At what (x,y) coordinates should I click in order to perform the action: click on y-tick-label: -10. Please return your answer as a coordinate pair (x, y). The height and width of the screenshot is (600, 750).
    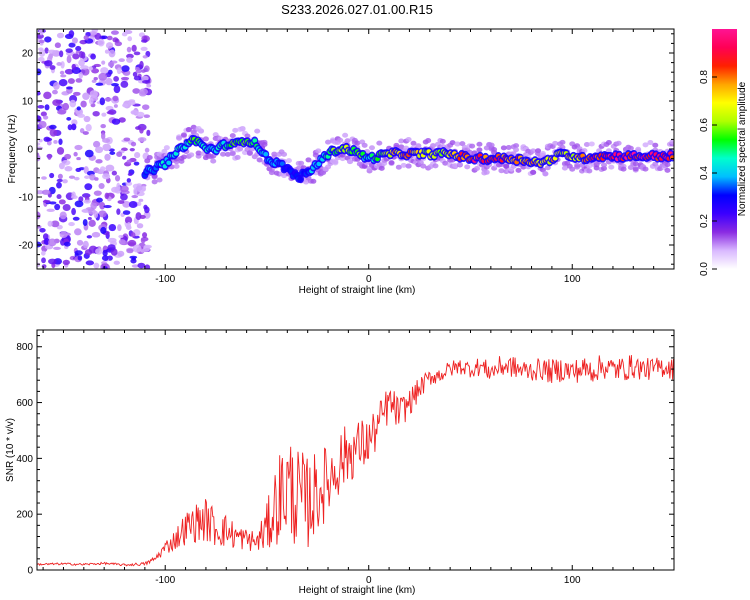
    Looking at the image, I should click on (26, 198).